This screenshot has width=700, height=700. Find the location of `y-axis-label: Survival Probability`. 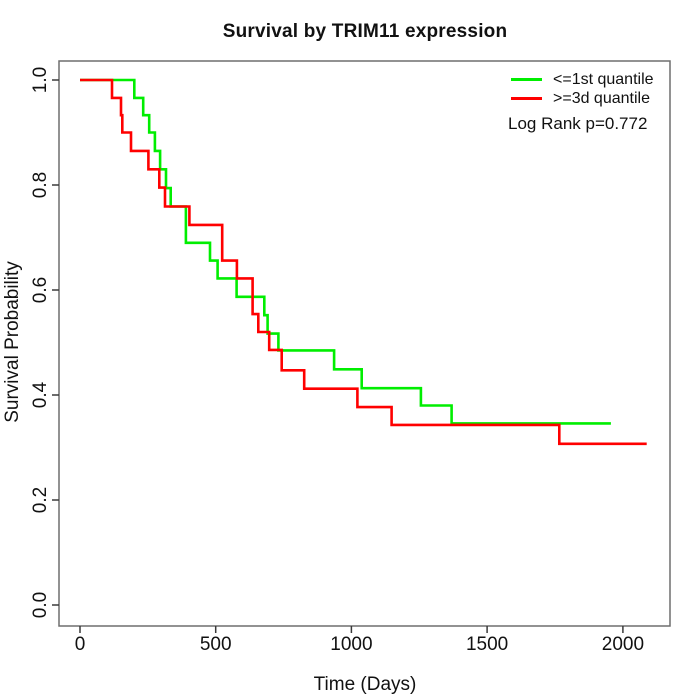

y-axis-label: Survival Probability is located at coordinates (12, 342).